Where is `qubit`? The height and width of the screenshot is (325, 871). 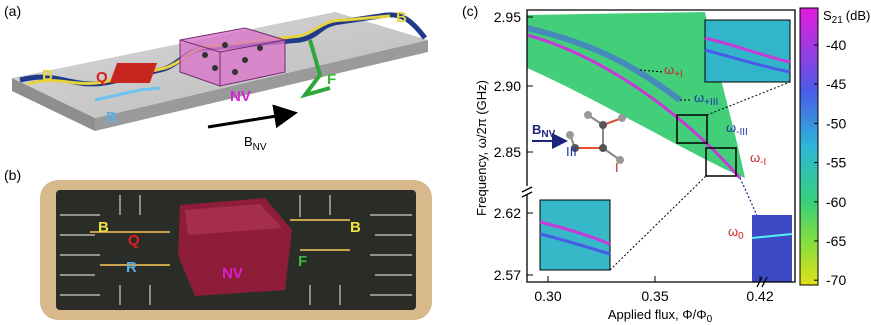
qubit is located at coordinates (133, 73).